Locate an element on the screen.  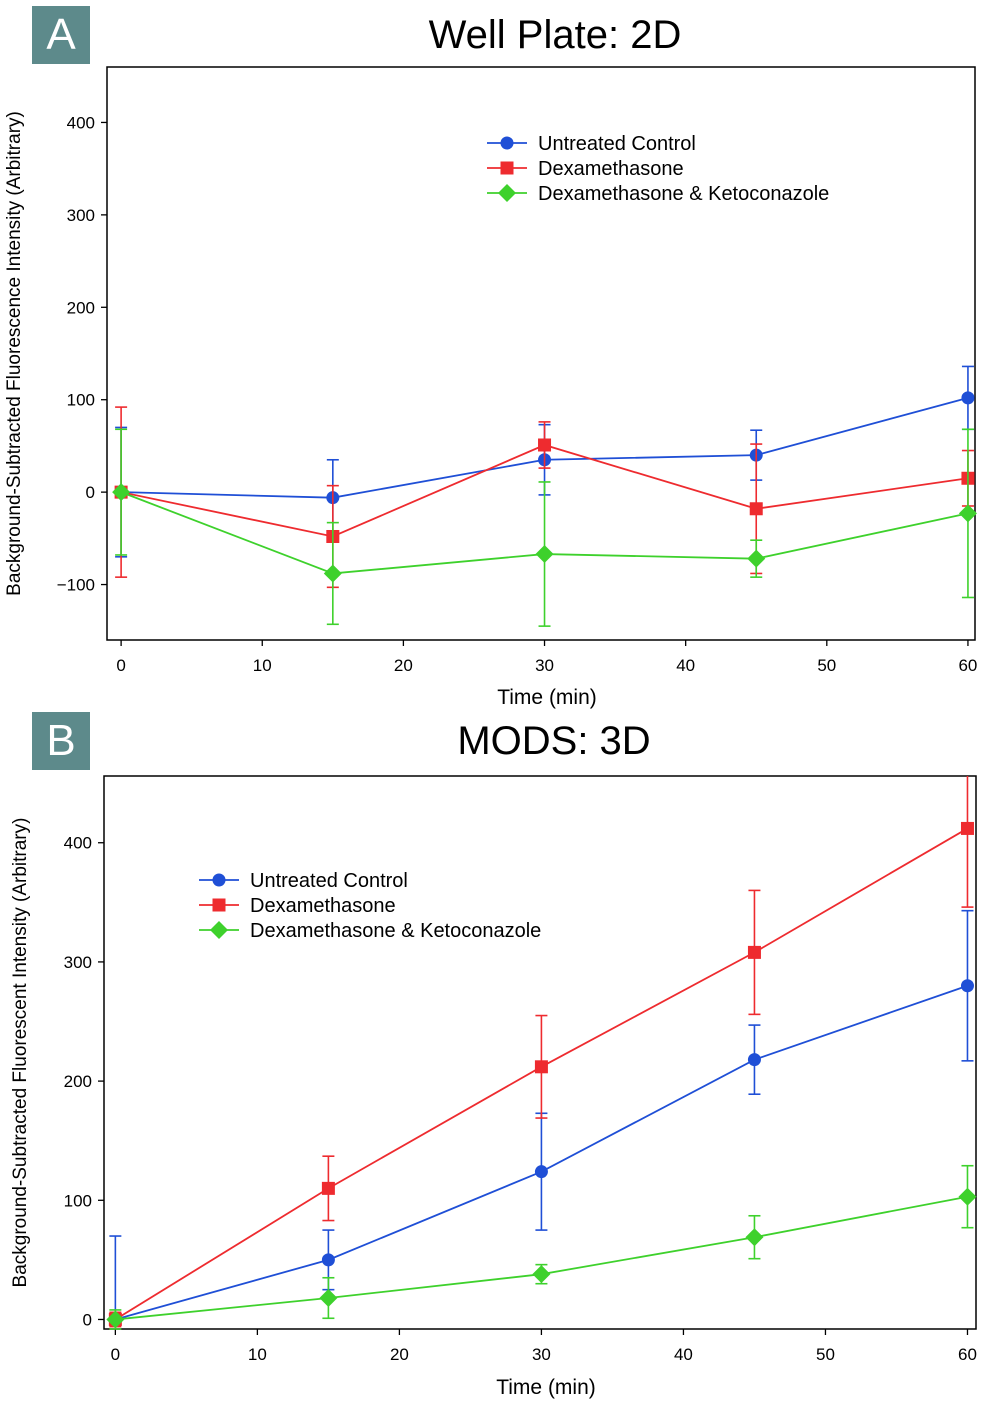
panel-a-label: A is located at coordinates (61, 35).